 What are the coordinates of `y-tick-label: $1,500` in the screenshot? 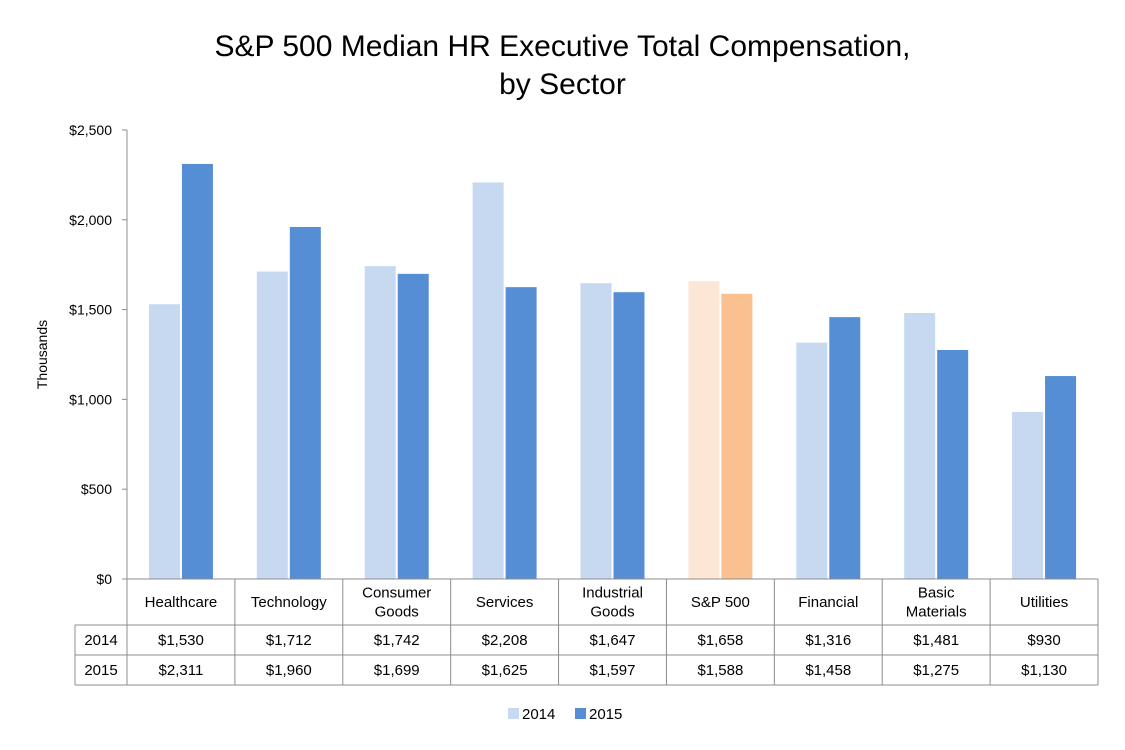 It's located at (90, 310).